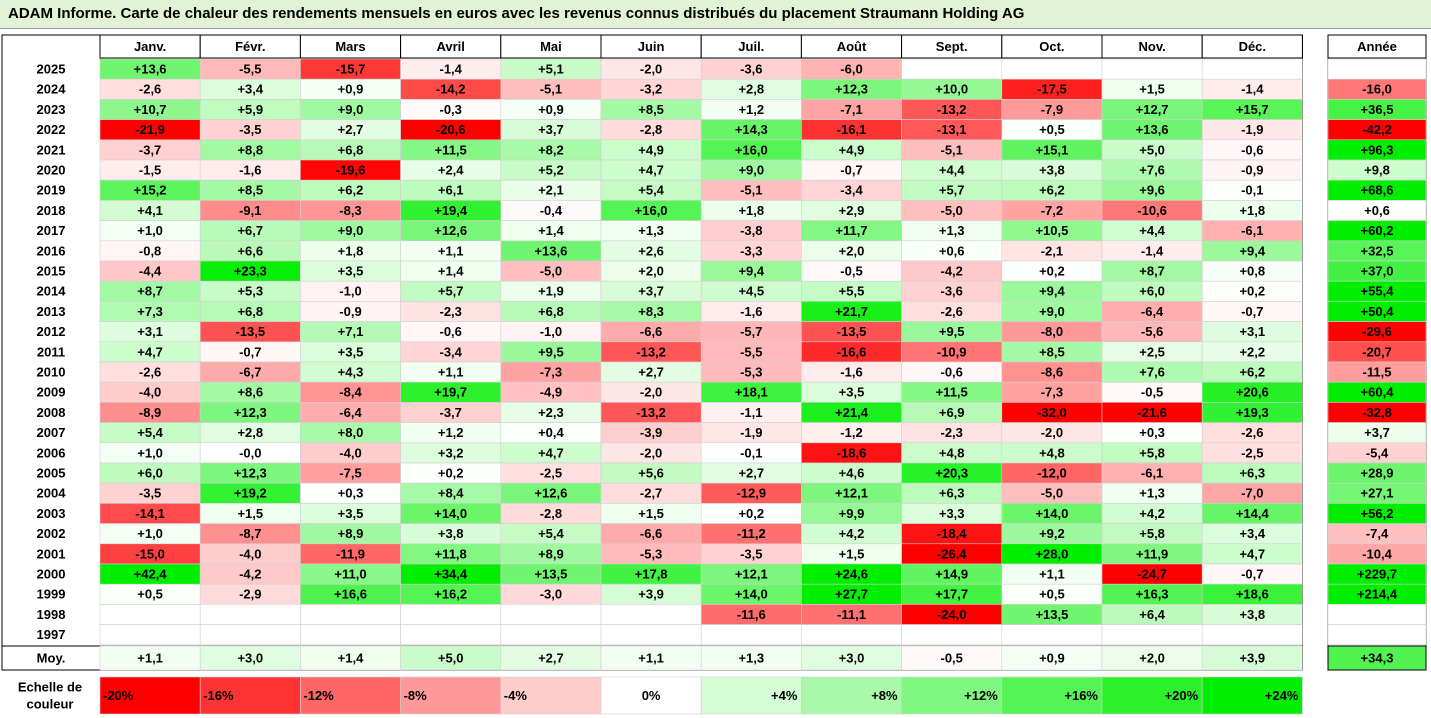 This screenshot has height=718, width=1431. Describe the element at coordinates (551, 291) in the screenshot. I see `heatmap-cell-value: +1,9` at that location.